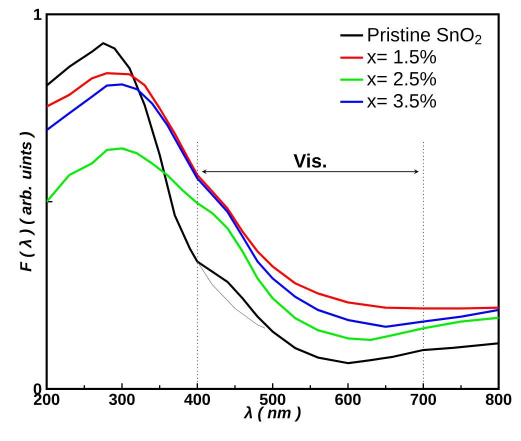 The width and height of the screenshot is (521, 441). Describe the element at coordinates (38, 389) in the screenshot. I see `y-tick-label: 0` at that location.